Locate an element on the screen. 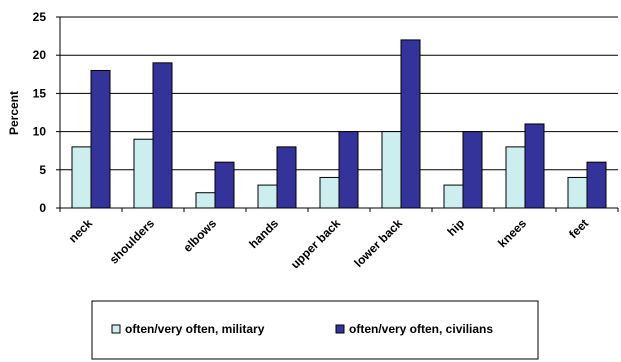 This screenshot has height=362, width=621. x-tick-label: hands is located at coordinates (263, 233).